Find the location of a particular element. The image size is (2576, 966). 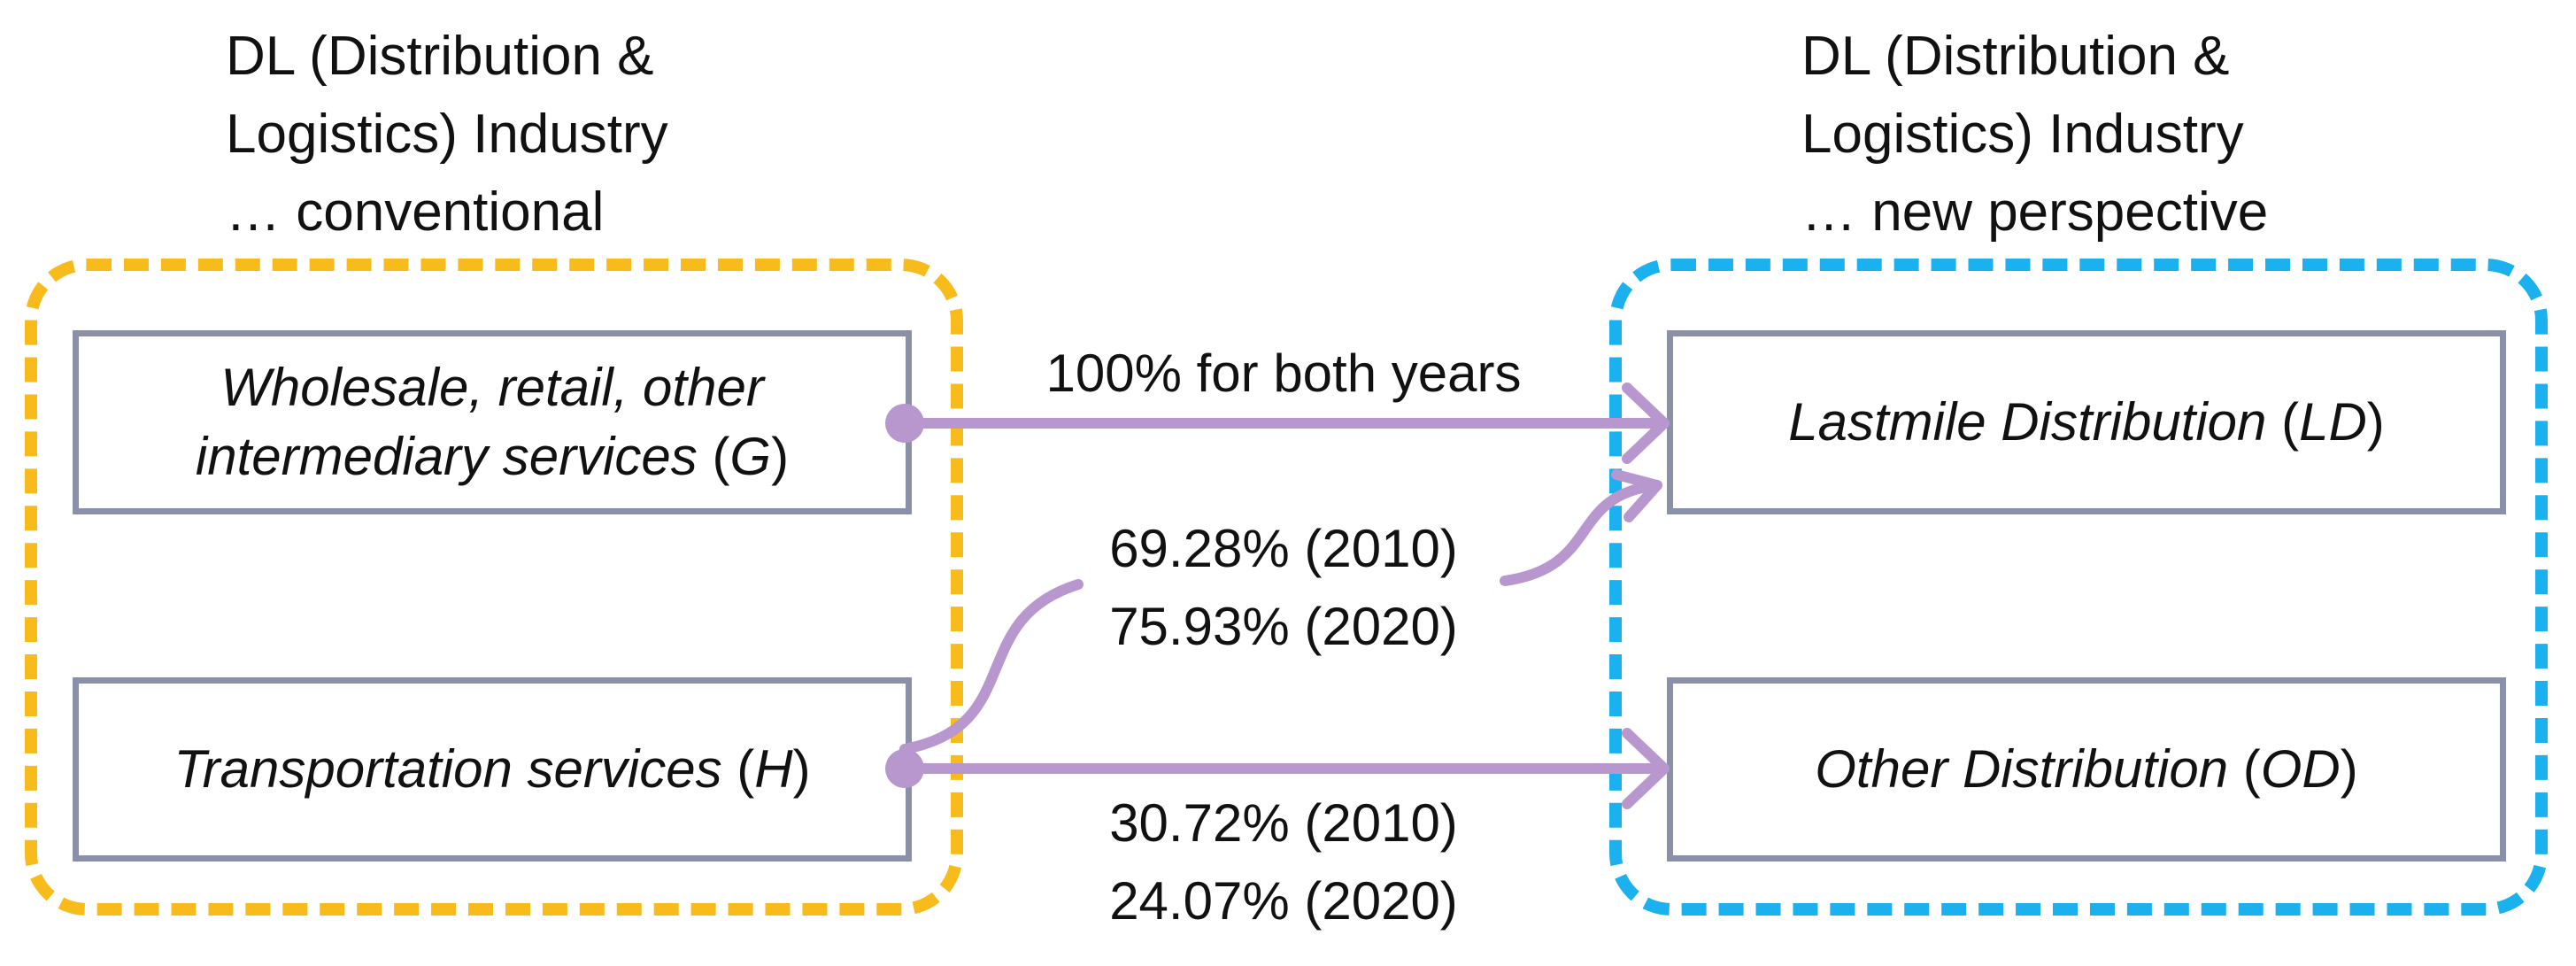

heading-conventional-line-2: Logistics) Industry is located at coordinates (447, 134).